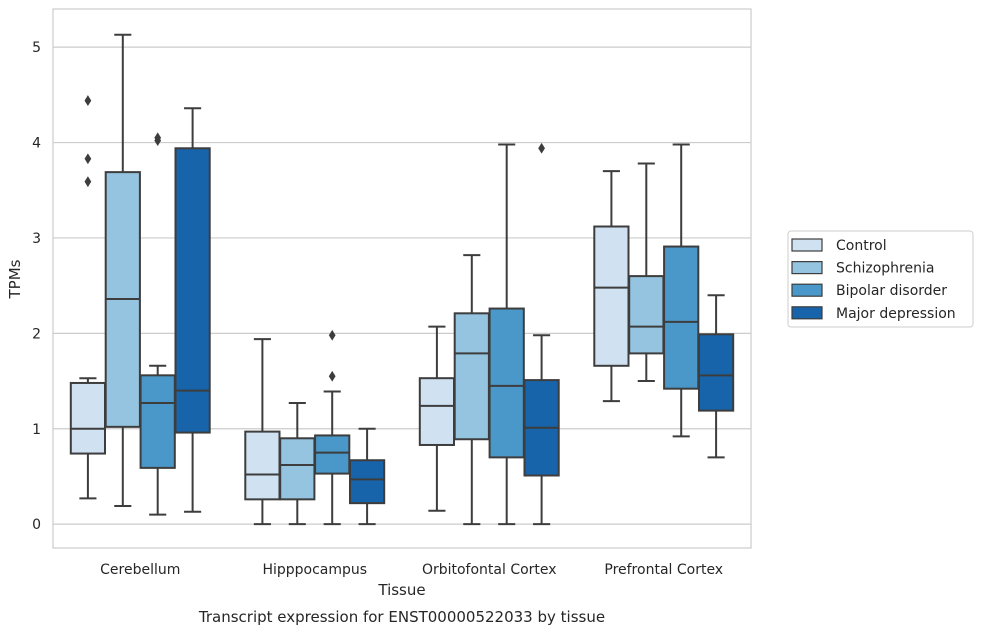 The image size is (983, 634). Describe the element at coordinates (36, 286) in the screenshot. I see `y-tick-labels: 0 1 2 3 4 5` at that location.